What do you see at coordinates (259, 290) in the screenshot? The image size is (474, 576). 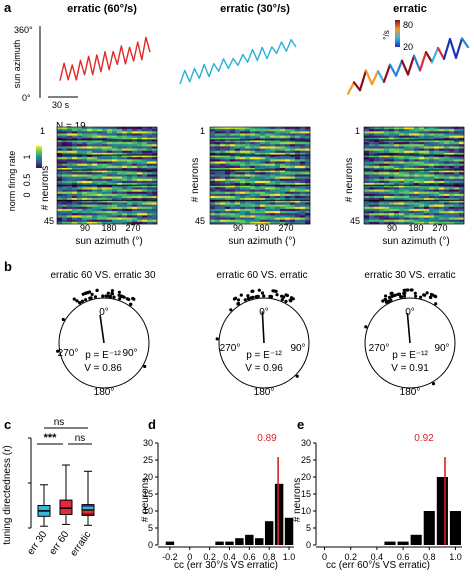 I see `polar-dot` at bounding box center [259, 290].